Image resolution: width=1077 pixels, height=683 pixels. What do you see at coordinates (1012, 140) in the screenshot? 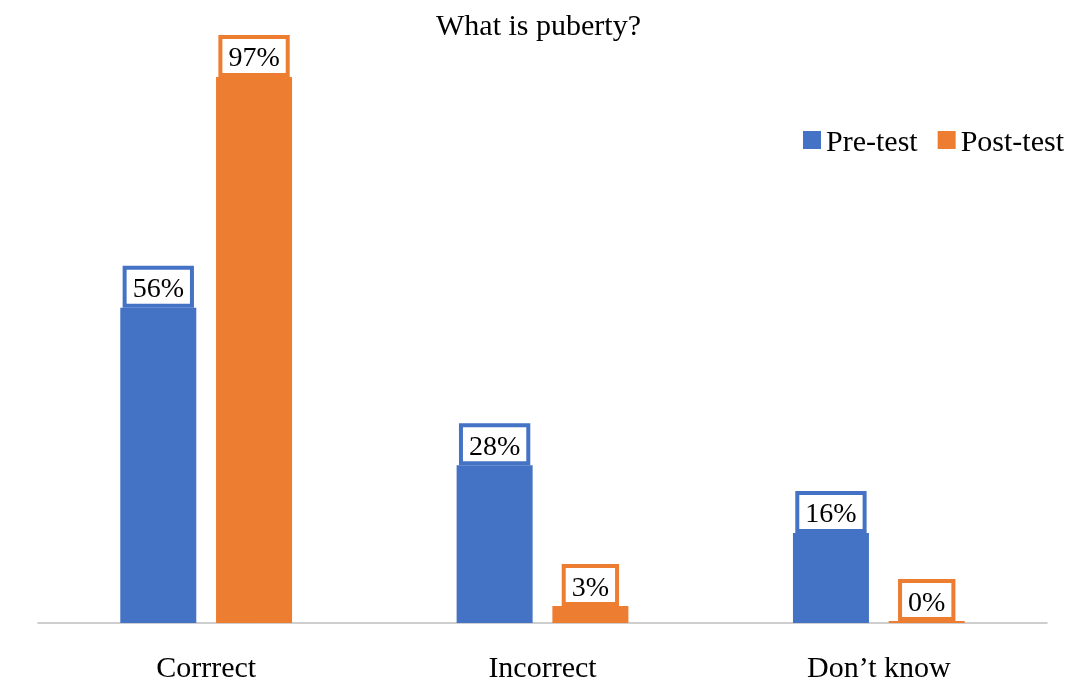
I see `legend-label: Post-test` at bounding box center [1012, 140].